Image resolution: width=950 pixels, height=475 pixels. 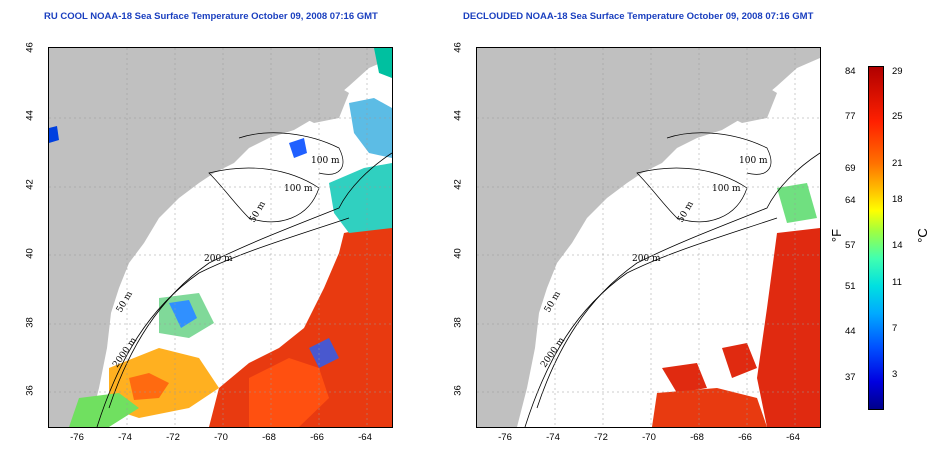 What do you see at coordinates (788, 327) in the screenshot?
I see `warm-sst-region` at bounding box center [788, 327].